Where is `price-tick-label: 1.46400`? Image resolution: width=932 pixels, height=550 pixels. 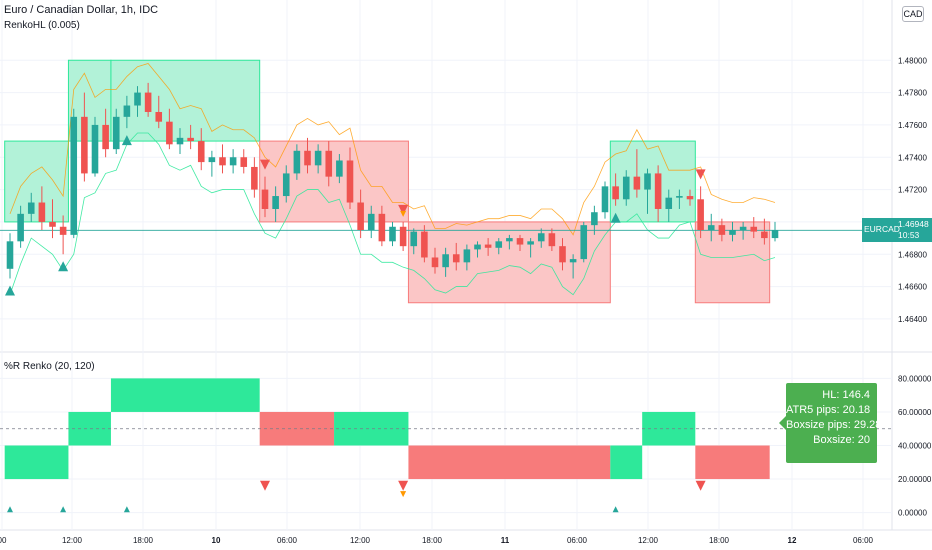 price-tick-label: 1.46400 is located at coordinates (912, 319).